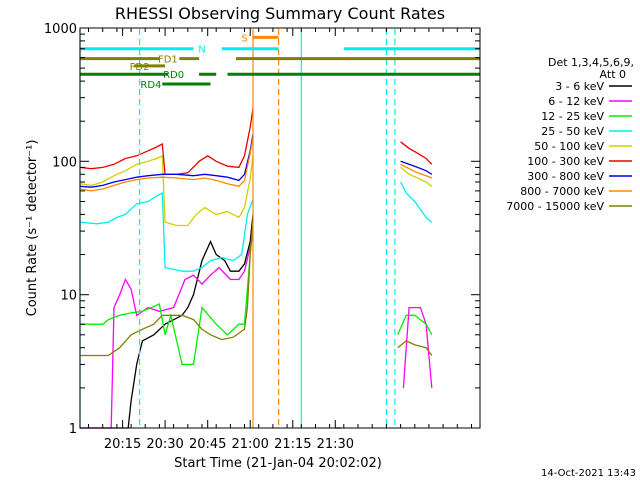 The width and height of the screenshot is (640, 485). I want to click on legend-label-0: 3 - 6 keV, so click(579, 86).